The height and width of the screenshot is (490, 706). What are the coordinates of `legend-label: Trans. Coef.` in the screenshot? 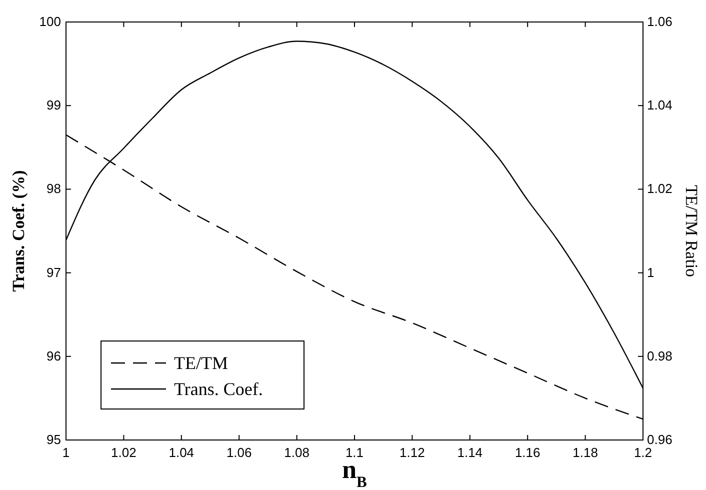 It's located at (218, 389).